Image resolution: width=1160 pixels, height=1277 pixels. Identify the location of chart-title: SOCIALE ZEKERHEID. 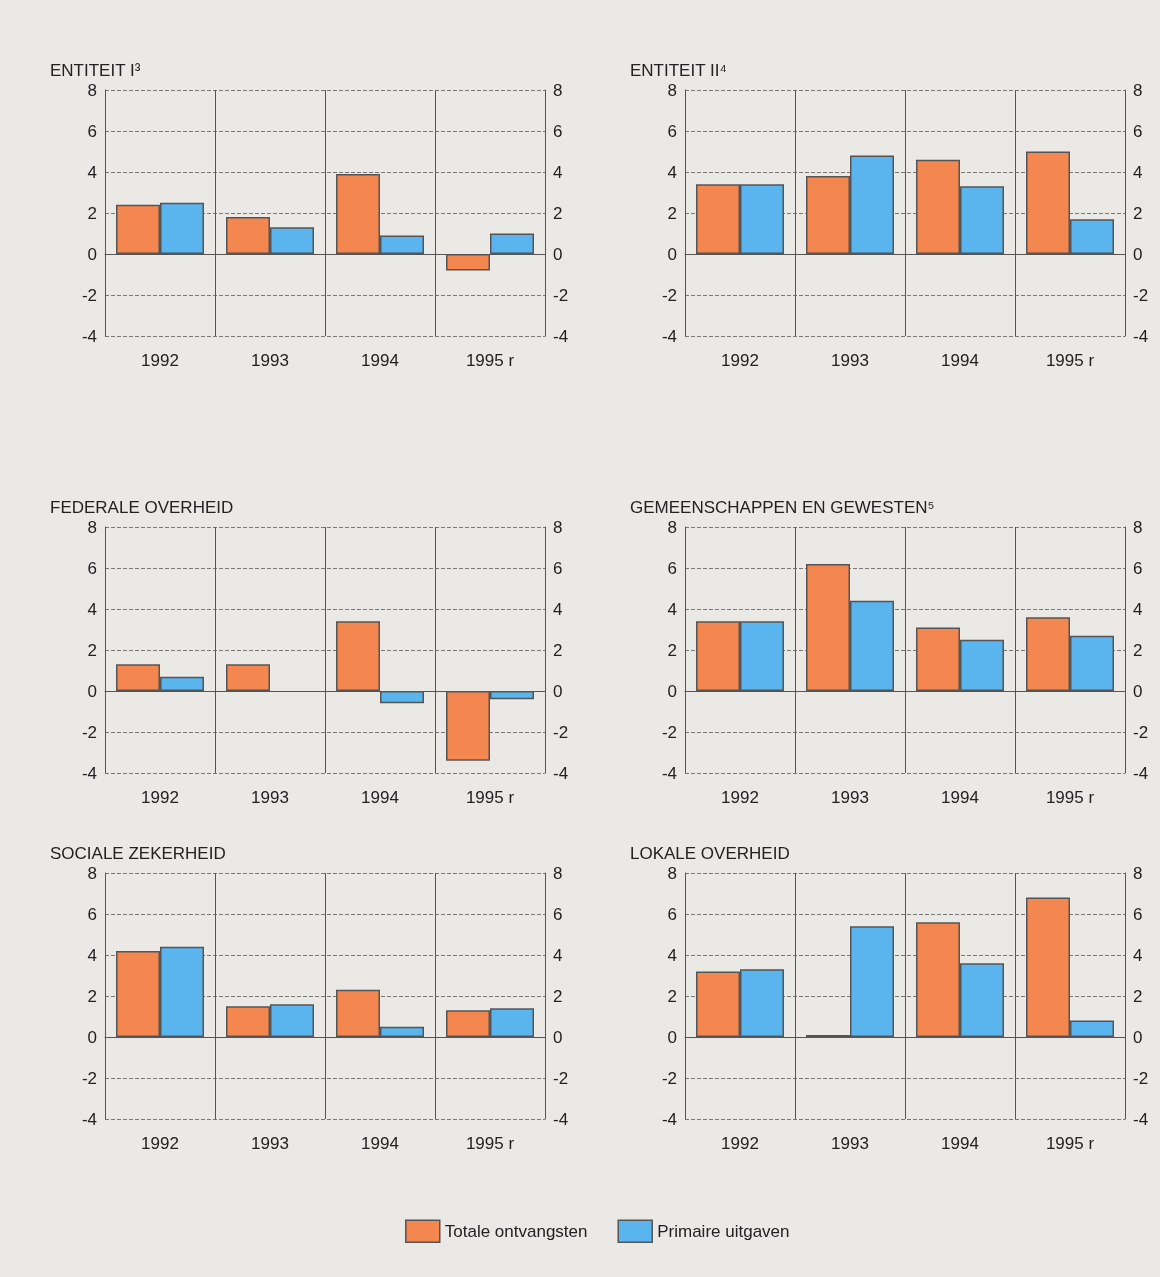
(138, 853).